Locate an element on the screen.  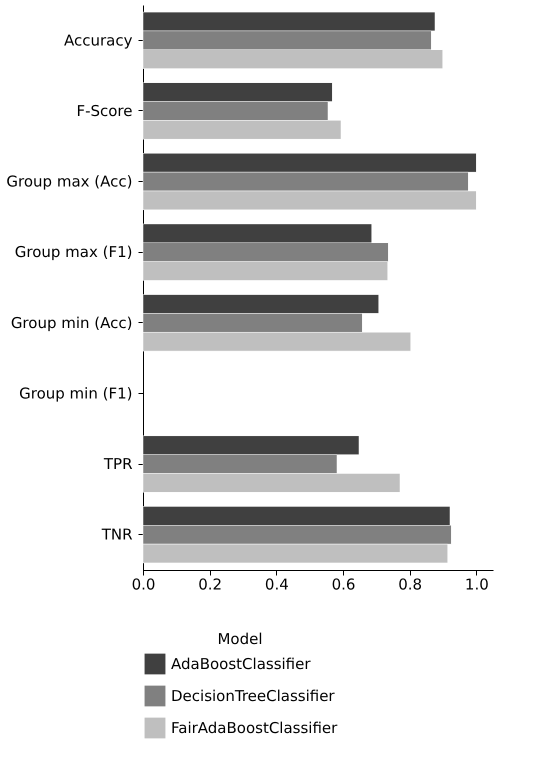
x-tick-label: 0.2 is located at coordinates (210, 585).